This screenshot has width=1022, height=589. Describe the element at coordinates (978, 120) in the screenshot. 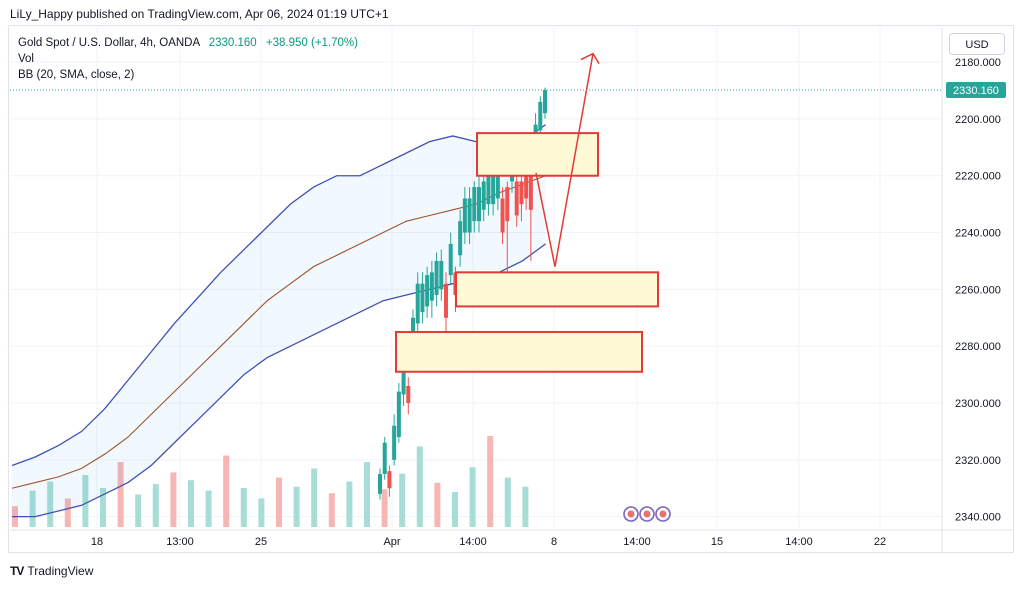

I see `price-tick-label: 2200.000` at that location.